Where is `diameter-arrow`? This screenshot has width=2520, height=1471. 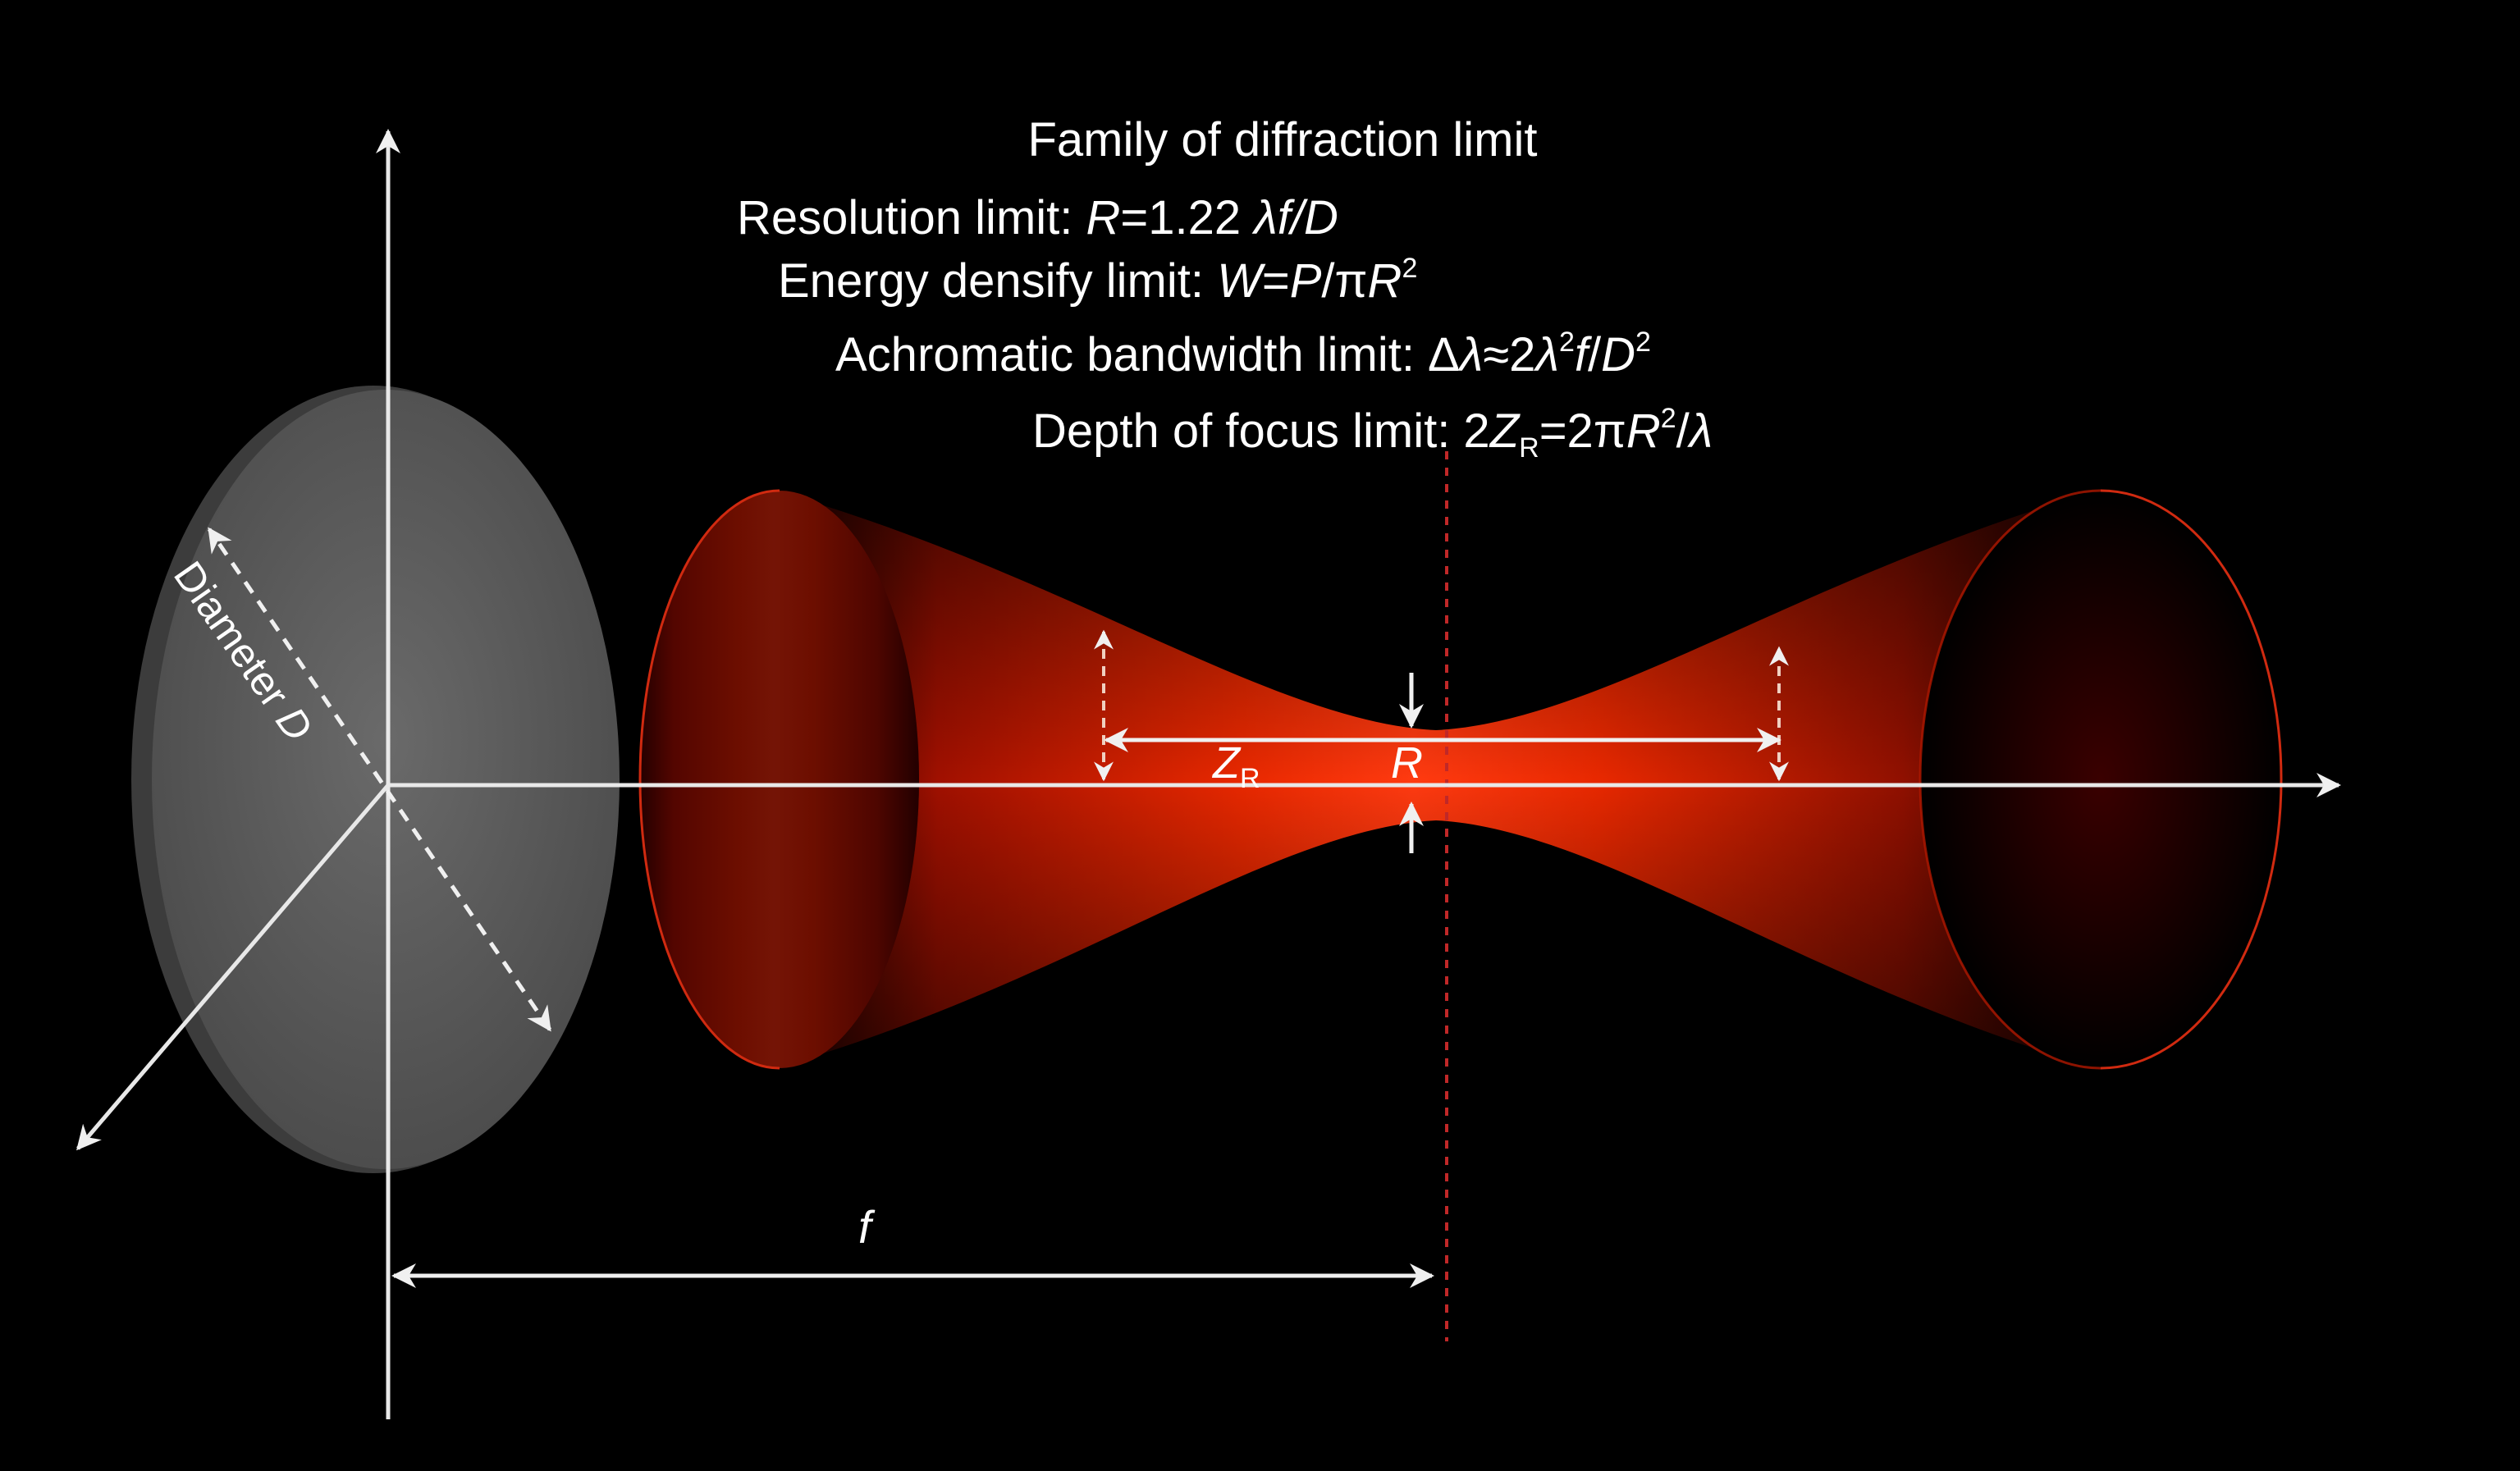 diameter-arrow is located at coordinates (379, 779).